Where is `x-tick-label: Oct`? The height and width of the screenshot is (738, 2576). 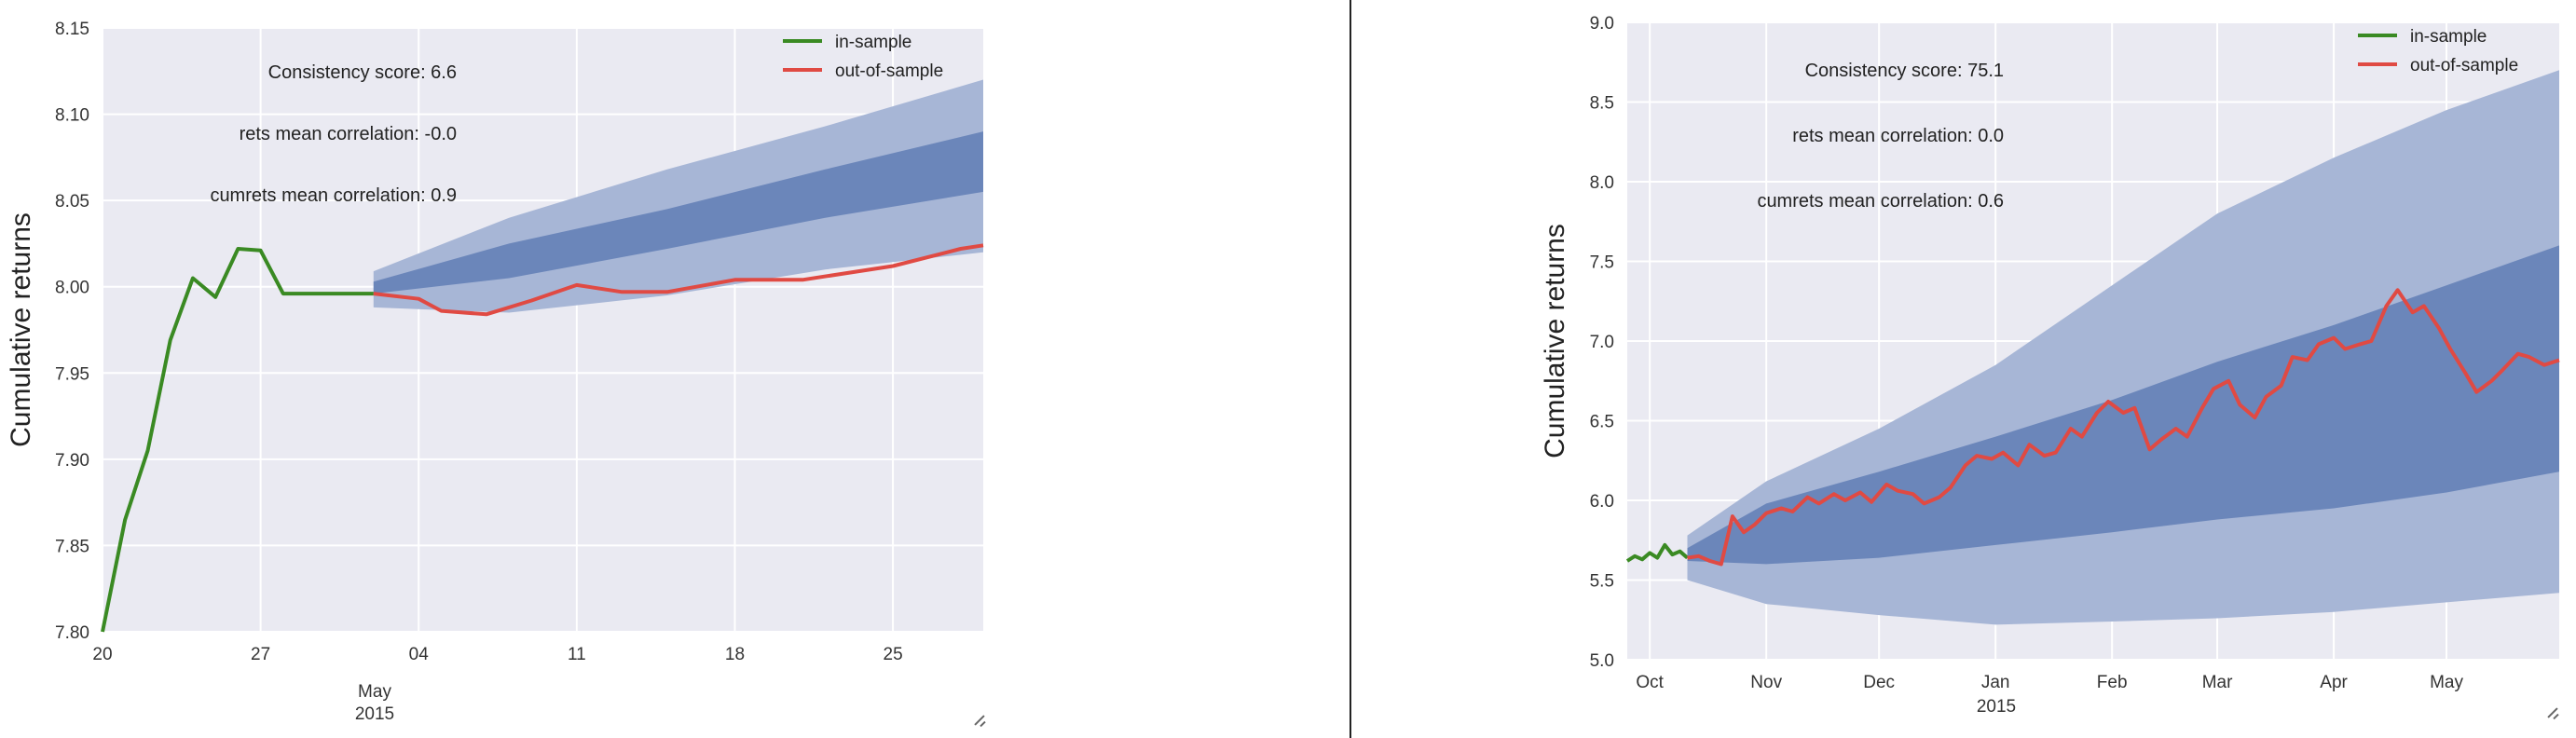 x-tick-label: Oct is located at coordinates (1650, 682).